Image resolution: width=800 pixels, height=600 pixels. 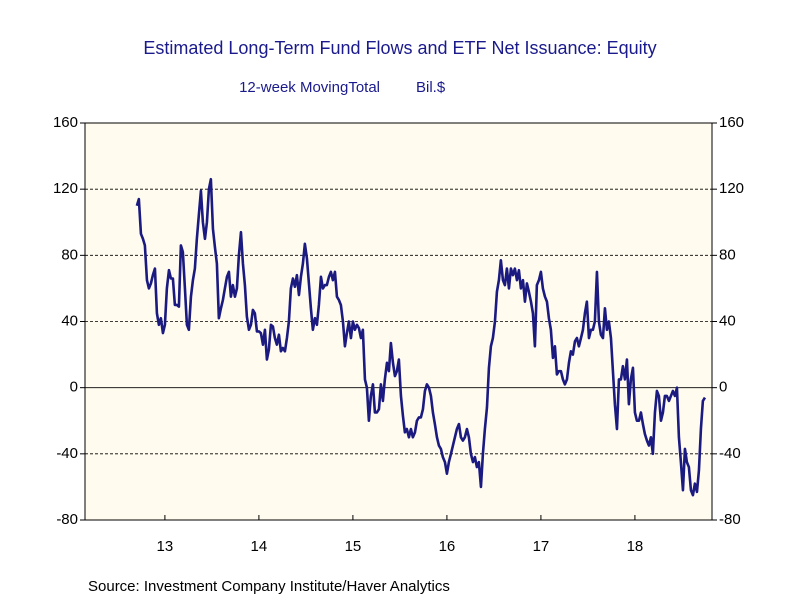 I want to click on y-tick-label: 40, so click(x=69, y=320).